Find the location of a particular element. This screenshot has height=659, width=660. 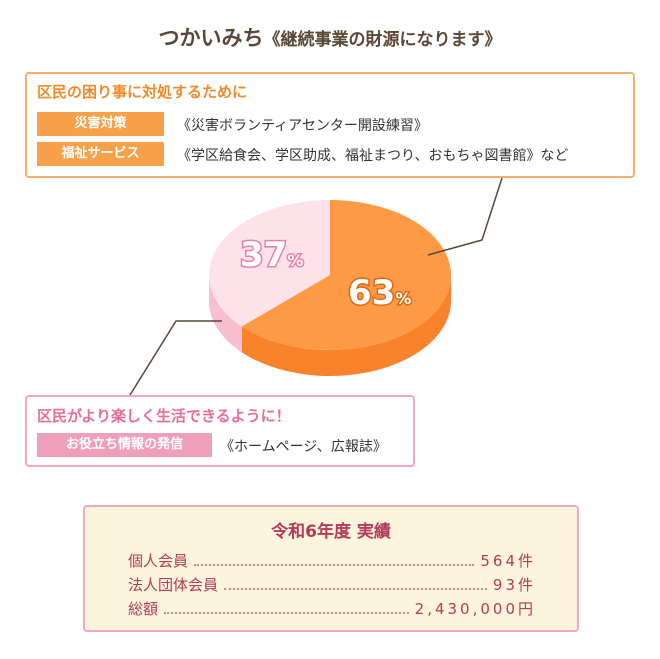

pie-label-pink-unit: % is located at coordinates (295, 260).